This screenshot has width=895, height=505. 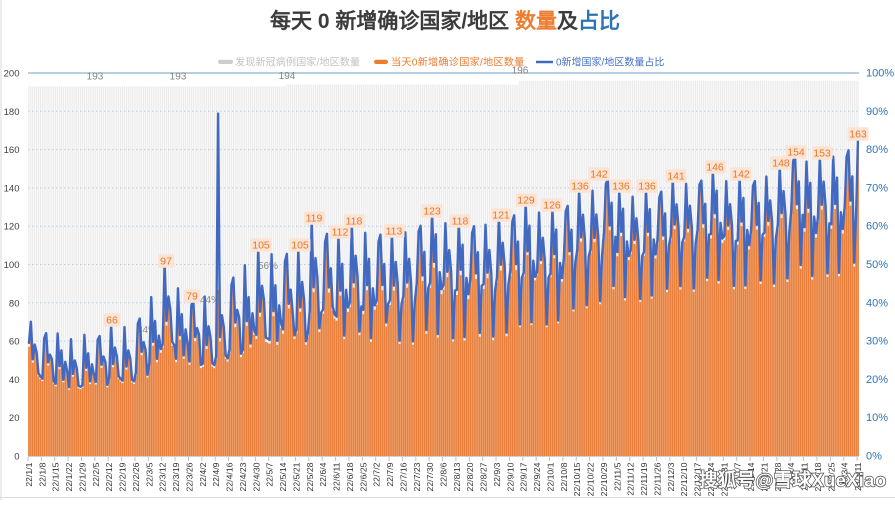 I want to click on svg-text: 22/9/17, so click(x=524, y=476).